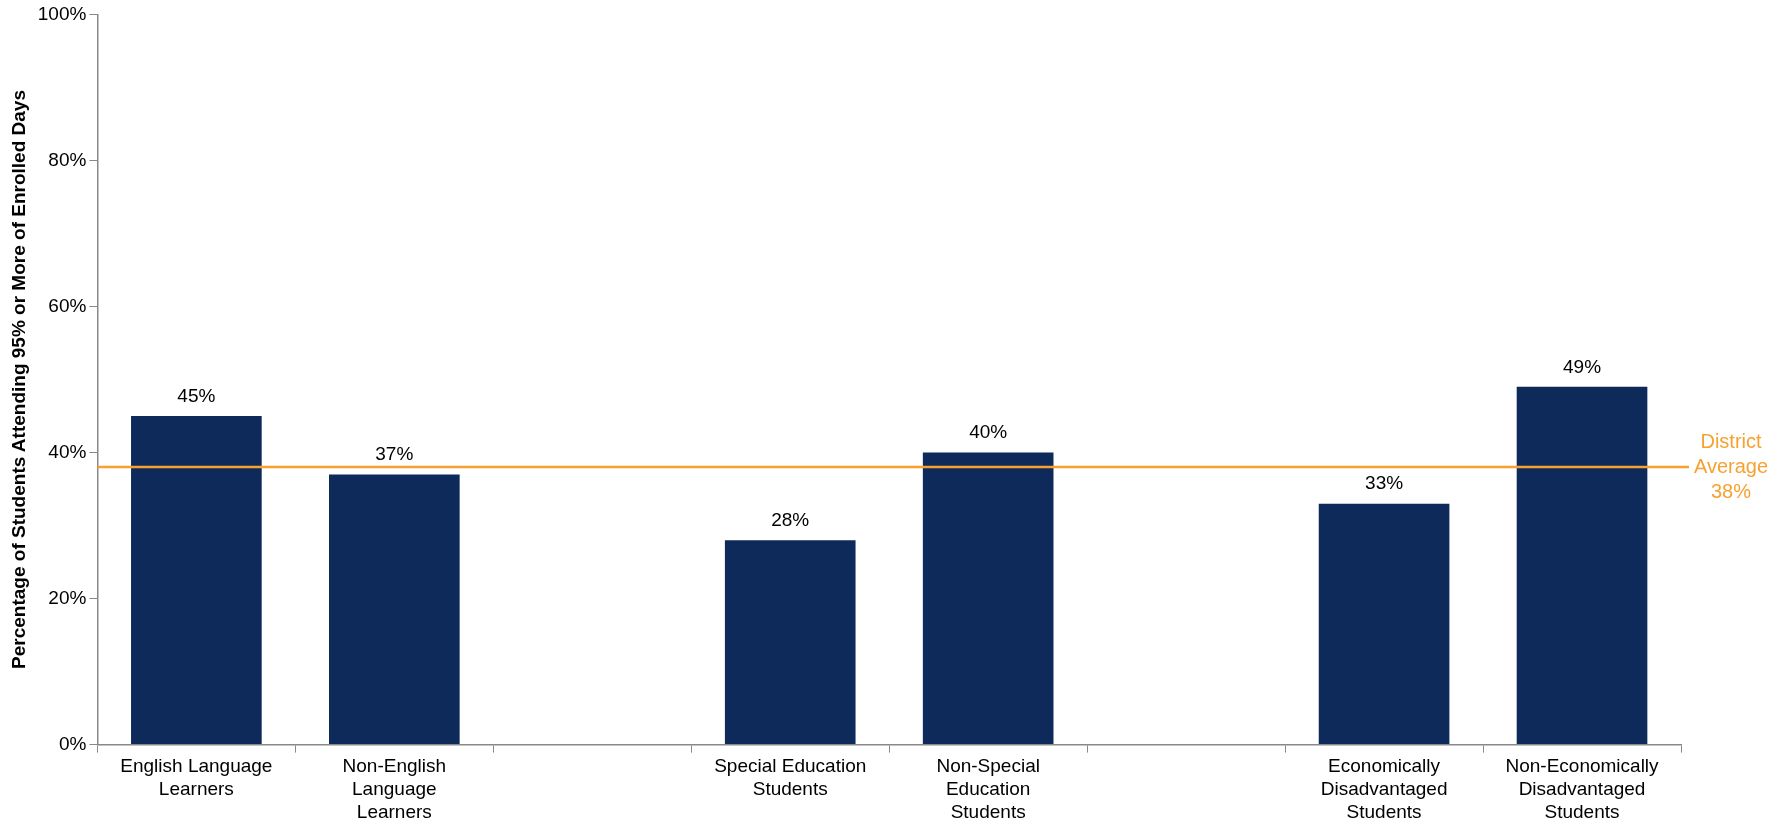 The height and width of the screenshot is (831, 1781). Describe the element at coordinates (1384, 788) in the screenshot. I see `x-tick-label: Economically Disadvantaged Students` at that location.